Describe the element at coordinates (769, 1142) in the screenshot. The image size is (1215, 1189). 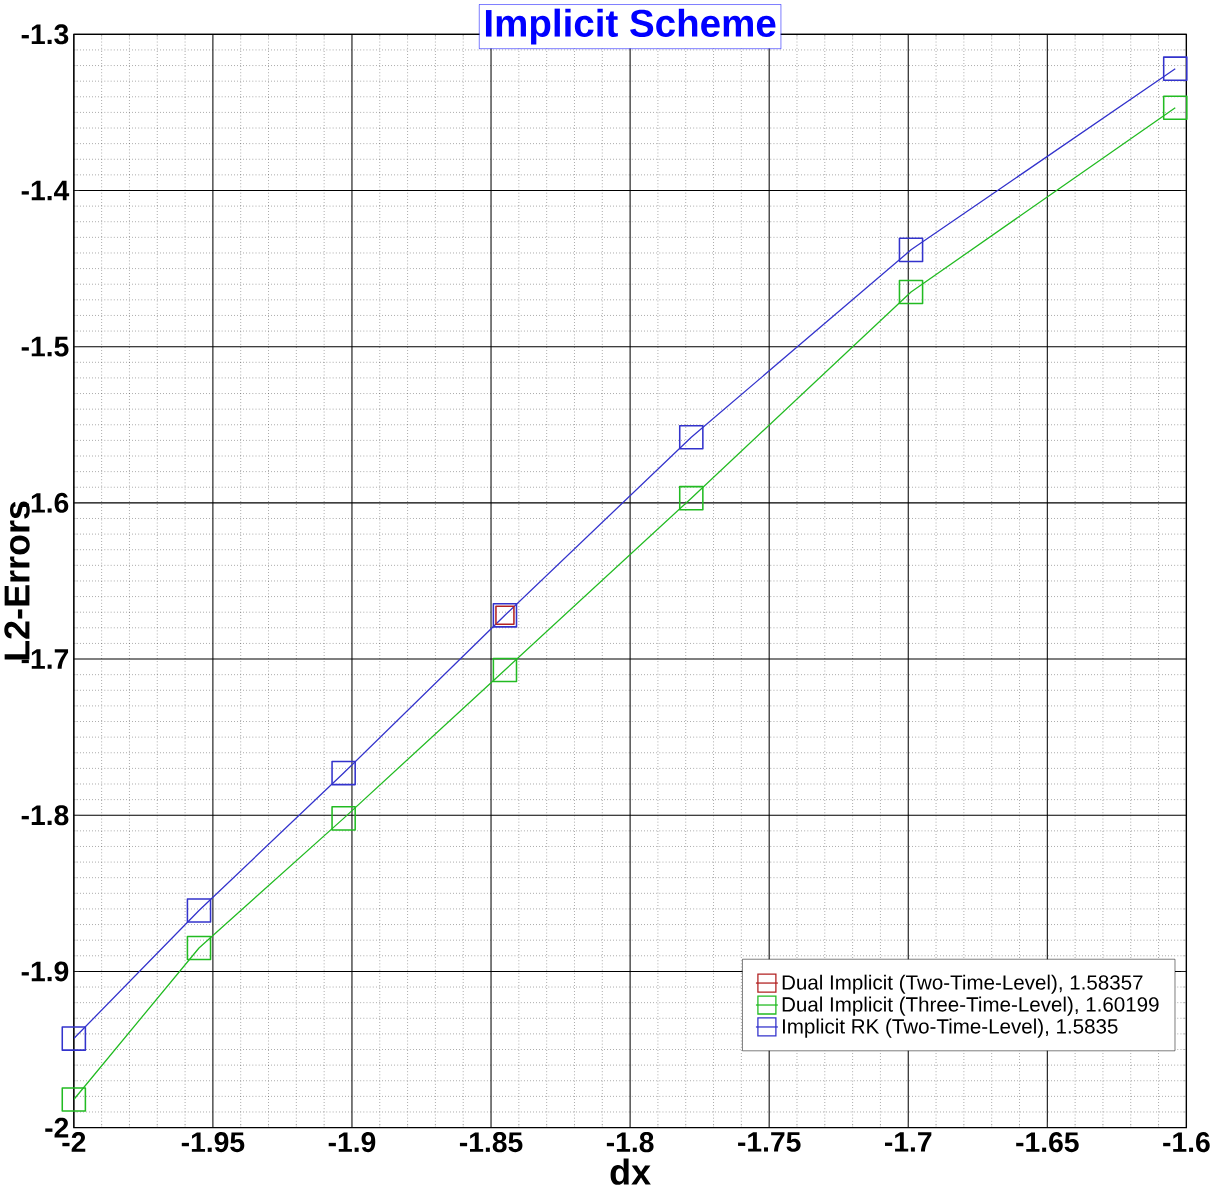
I see `x-tick-label: -1.75` at that location.